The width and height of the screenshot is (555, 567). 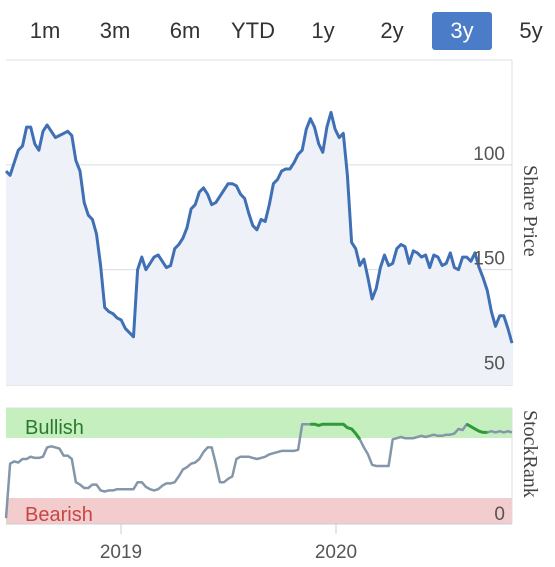 I want to click on bullish-label: Bullish, so click(x=54, y=428).